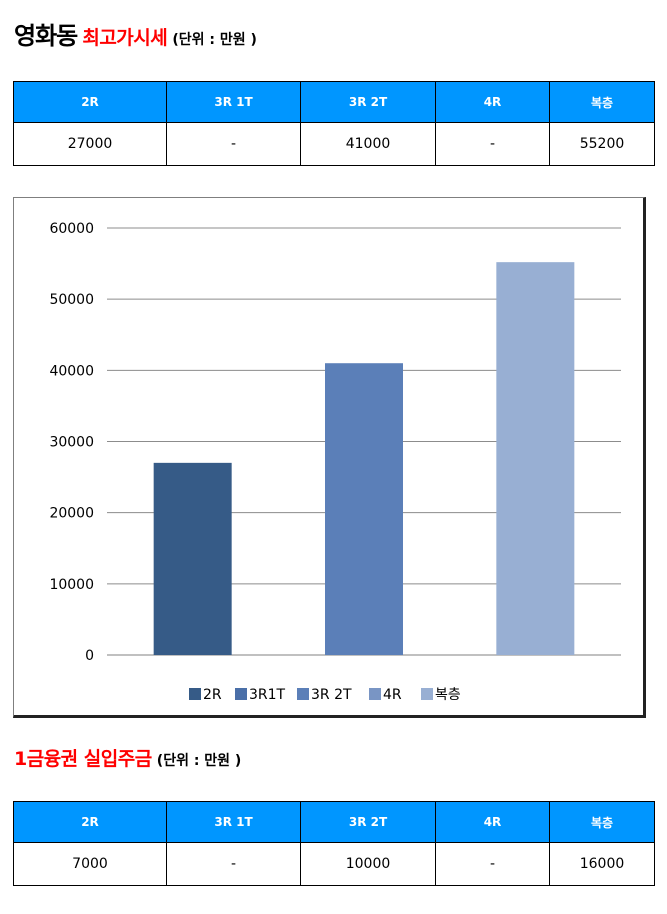 The image size is (667, 914). I want to click on legend-label: 3R1T, so click(267, 695).